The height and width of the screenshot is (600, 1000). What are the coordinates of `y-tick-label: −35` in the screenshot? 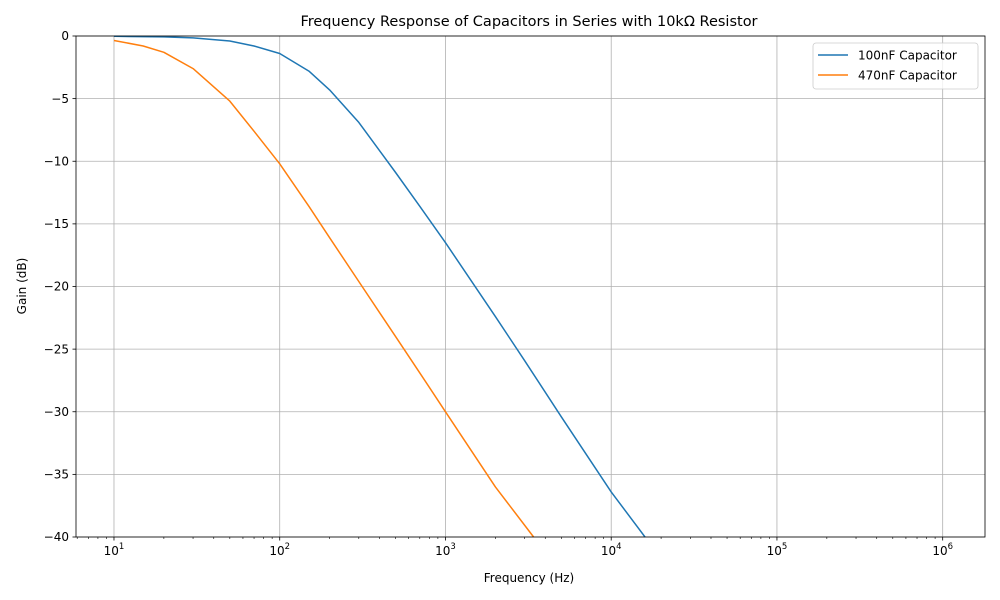 It's located at (56, 475).